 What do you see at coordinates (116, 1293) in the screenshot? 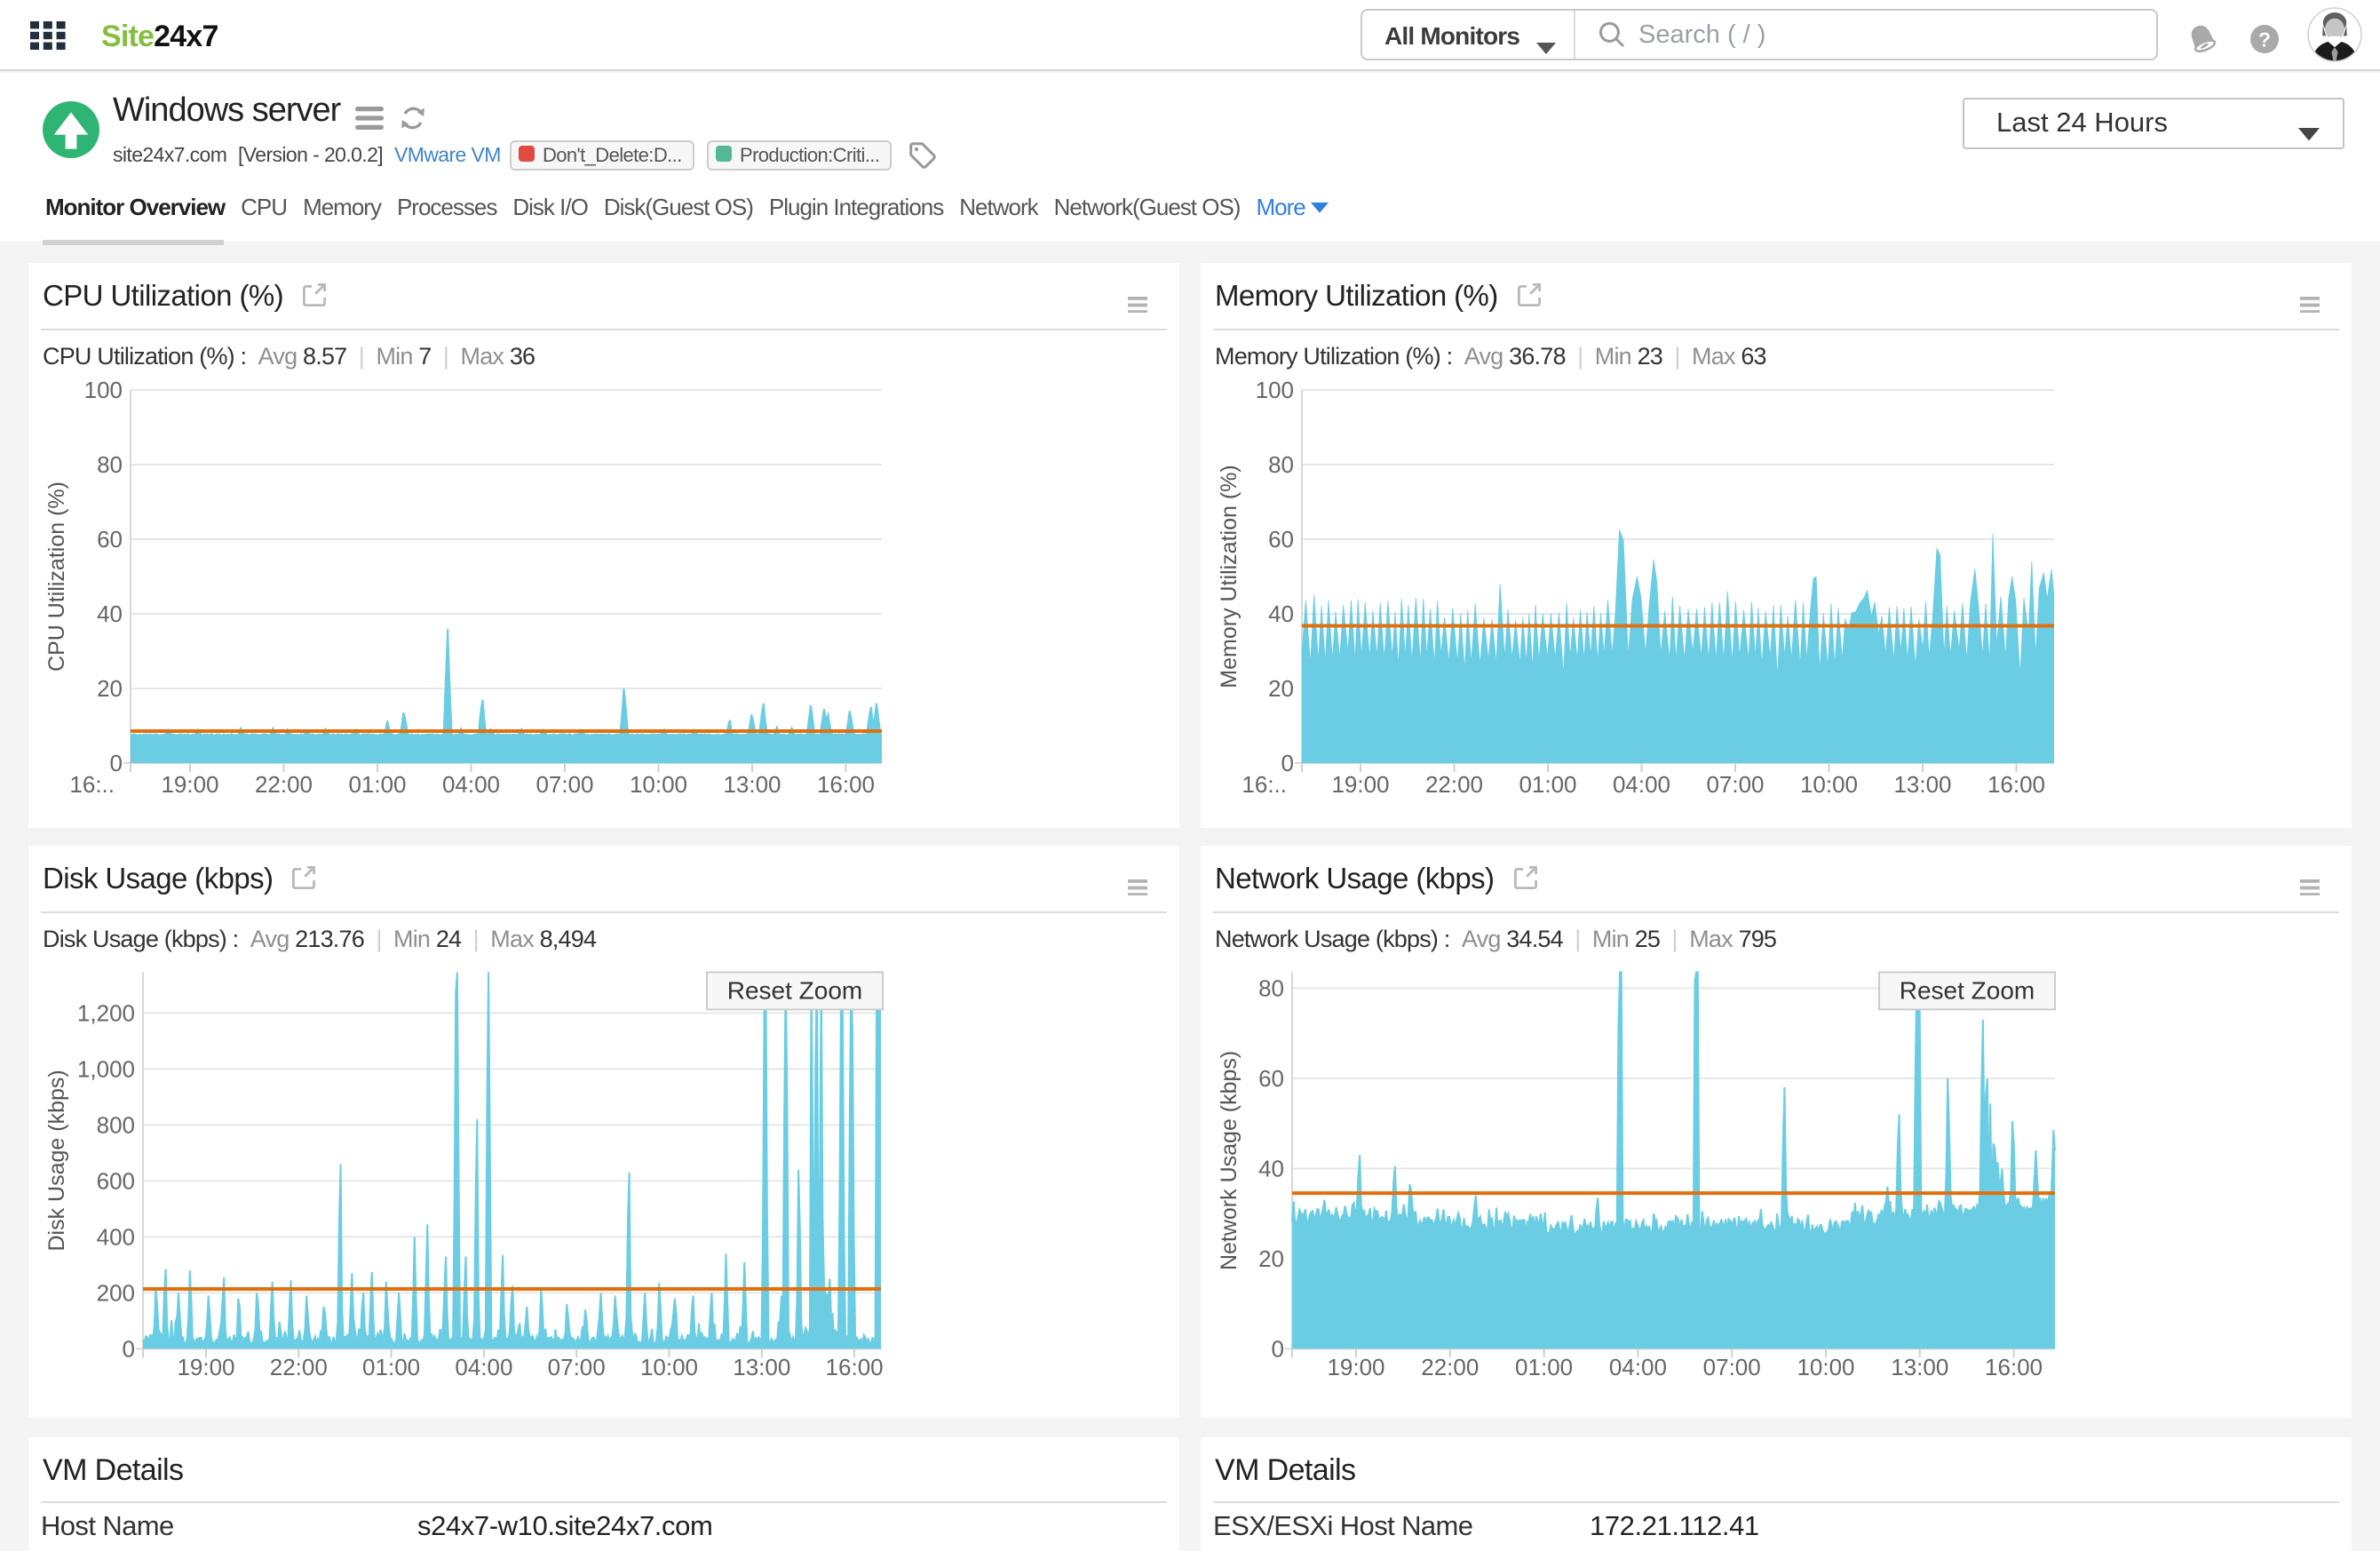
I see `svg-text: 200` at bounding box center [116, 1293].